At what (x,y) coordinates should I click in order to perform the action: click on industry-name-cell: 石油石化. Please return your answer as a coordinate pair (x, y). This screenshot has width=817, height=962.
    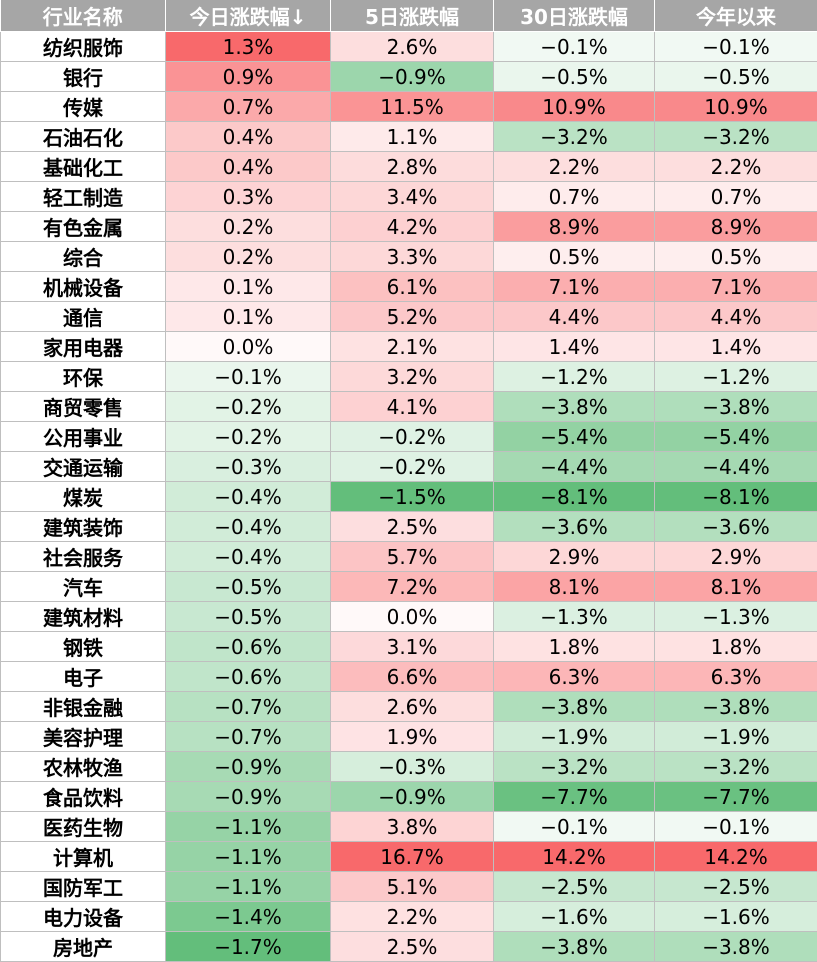
    Looking at the image, I should click on (83, 137).